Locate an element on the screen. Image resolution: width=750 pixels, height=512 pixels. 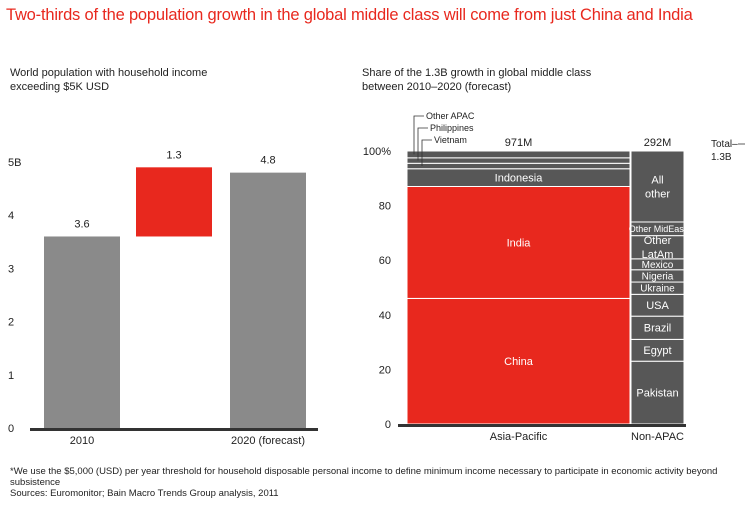
left-bar-value-label: 4.8 is located at coordinates (267, 161).